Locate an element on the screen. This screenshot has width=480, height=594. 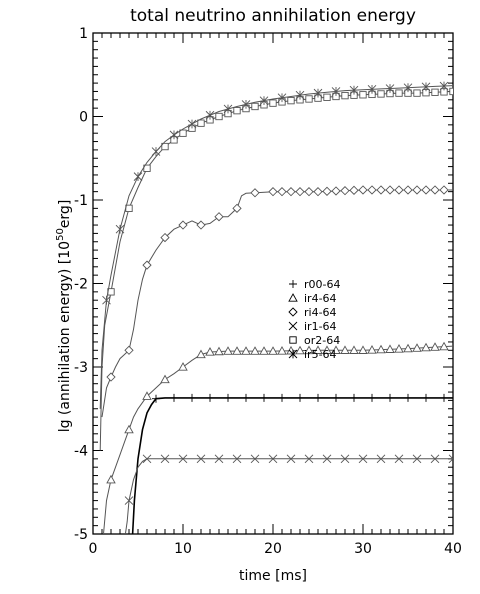
x-tick-label: 20 is located at coordinates (273, 549).